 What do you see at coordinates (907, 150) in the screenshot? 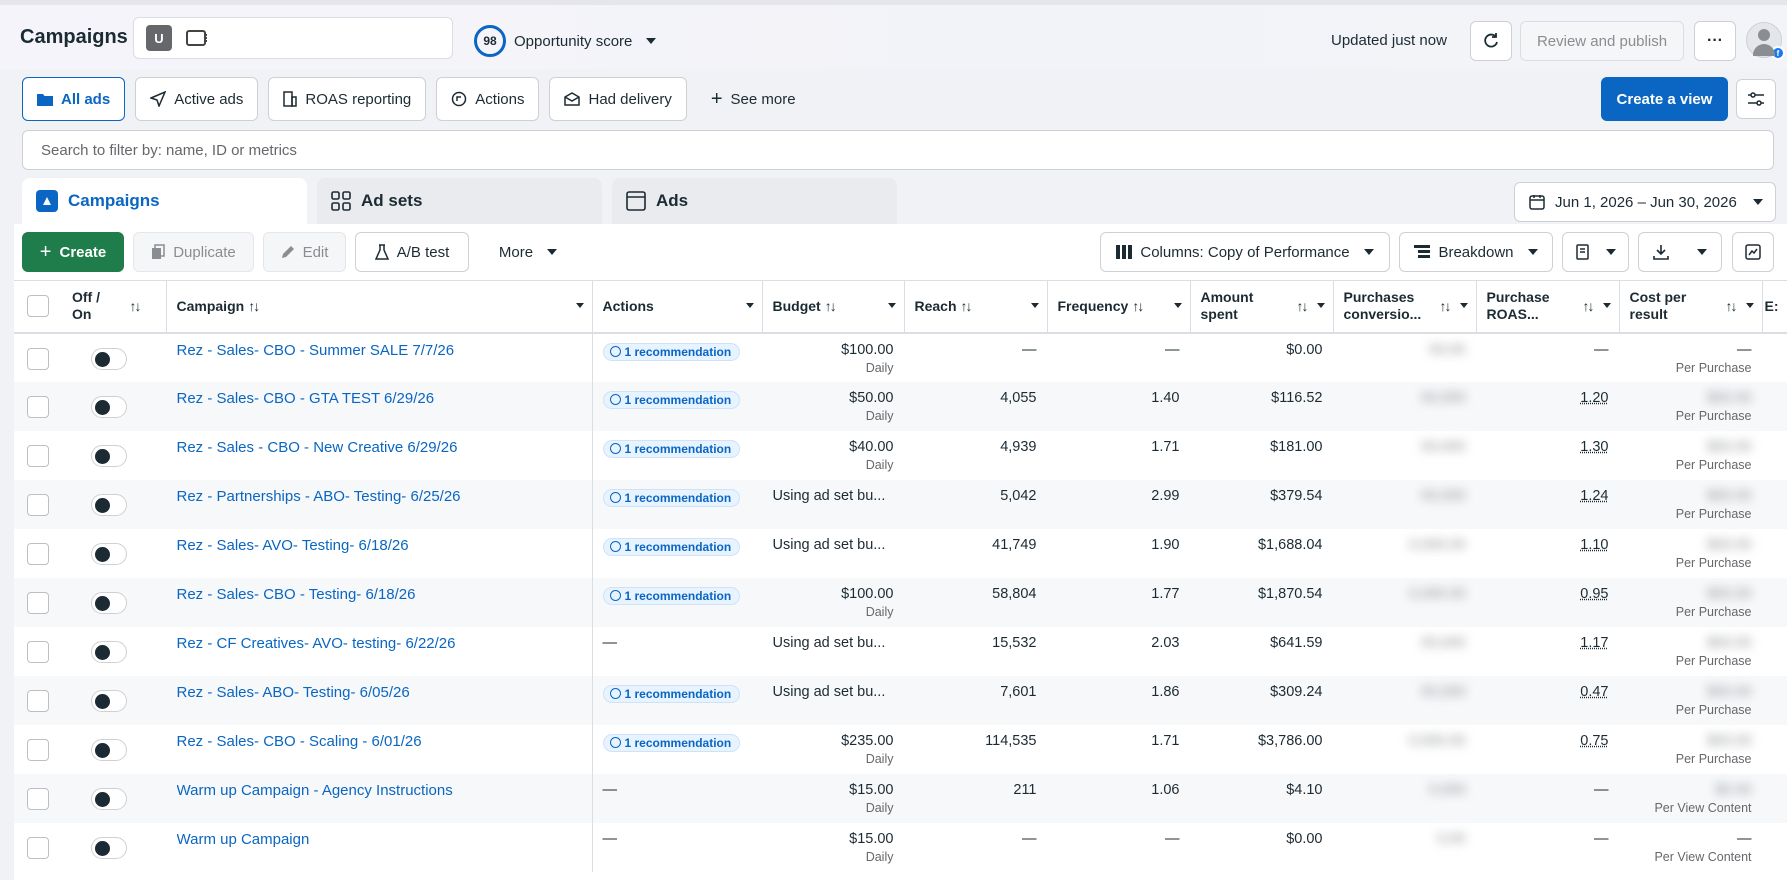
I see `search-input` at bounding box center [907, 150].